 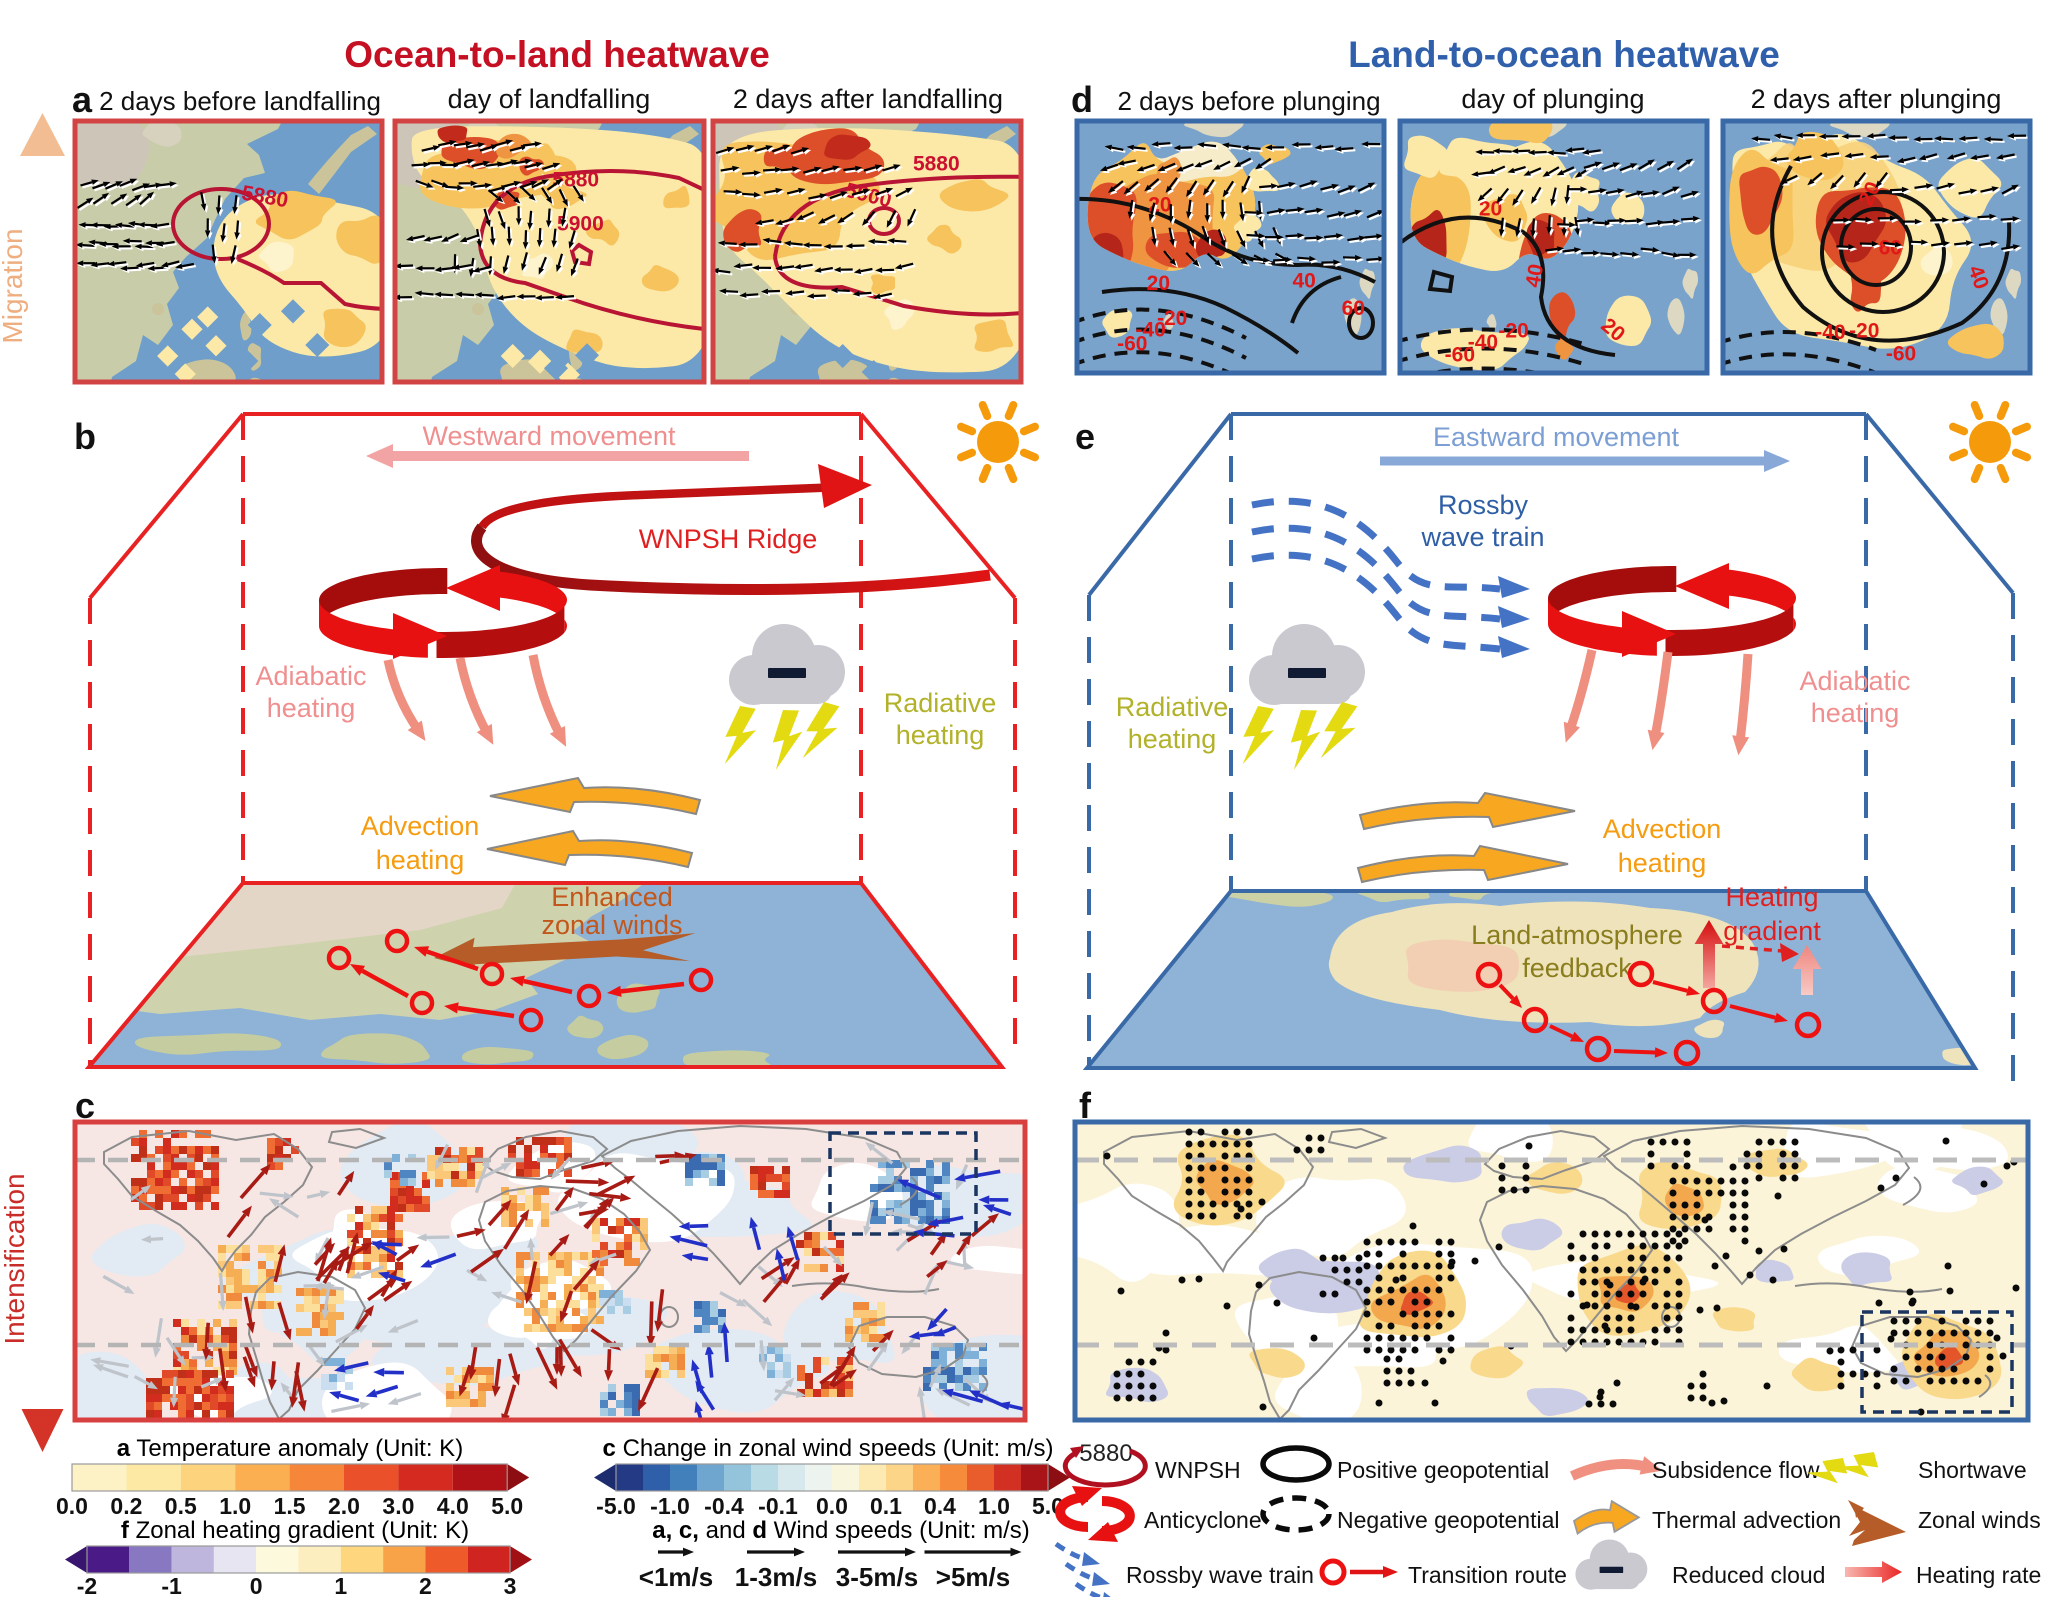 I want to click on svg-text: 3, so click(x=510, y=1585).